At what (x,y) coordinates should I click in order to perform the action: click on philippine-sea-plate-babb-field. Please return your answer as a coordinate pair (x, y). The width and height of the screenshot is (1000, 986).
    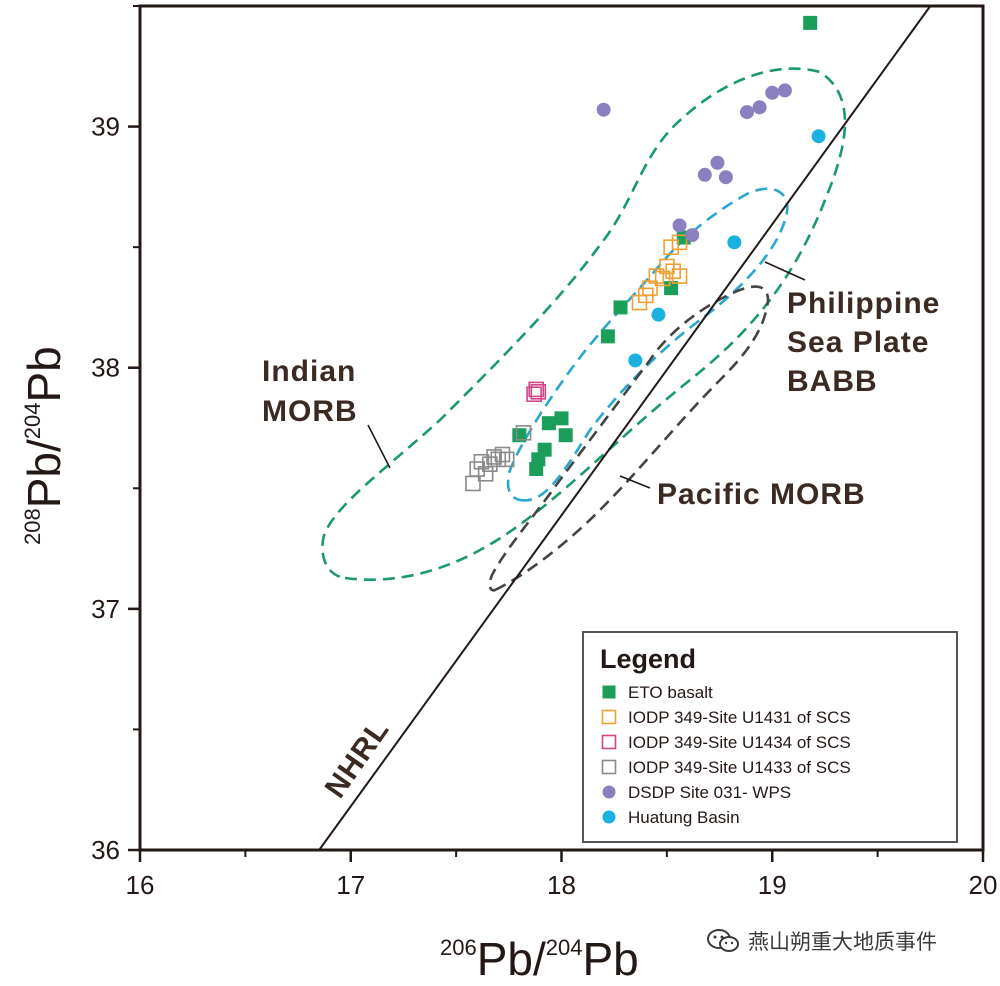
    Looking at the image, I should click on (647, 344).